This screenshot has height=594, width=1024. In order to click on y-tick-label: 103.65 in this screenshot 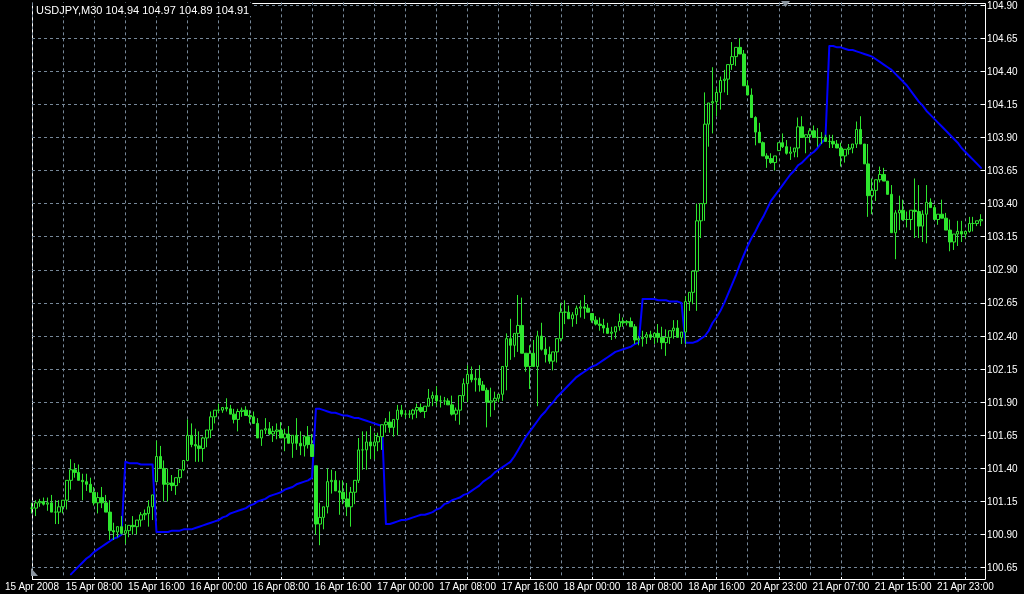, I will do `click(1003, 171)`.